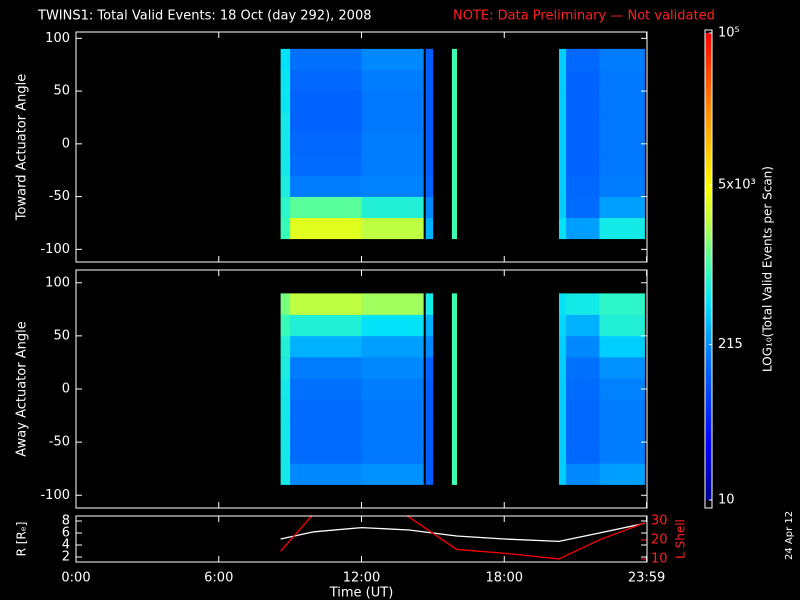 This screenshot has width=800, height=600. Describe the element at coordinates (708, 269) in the screenshot. I see `colorbar-frame` at that location.